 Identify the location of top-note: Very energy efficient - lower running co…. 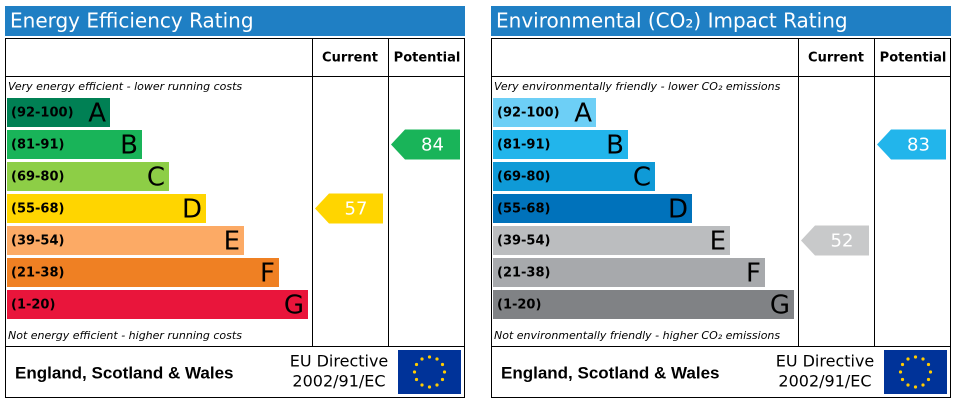
(125, 86).